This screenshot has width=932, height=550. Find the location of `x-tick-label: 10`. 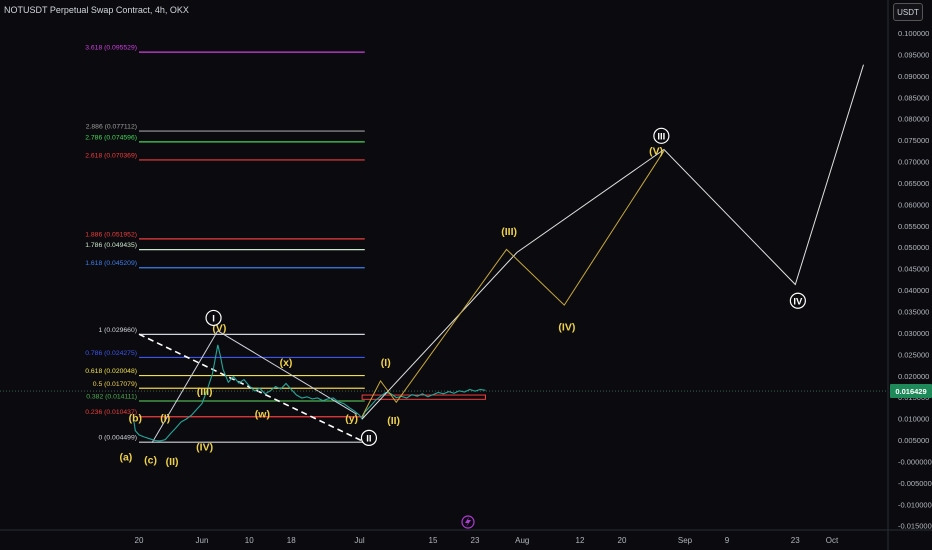

x-tick-label: 10 is located at coordinates (249, 540).